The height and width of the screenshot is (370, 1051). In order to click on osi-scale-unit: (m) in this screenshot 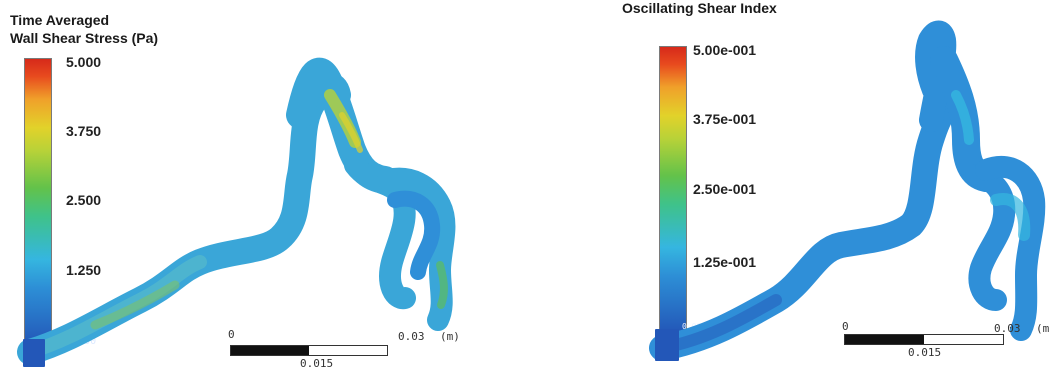, I will do `click(1043, 328)`.